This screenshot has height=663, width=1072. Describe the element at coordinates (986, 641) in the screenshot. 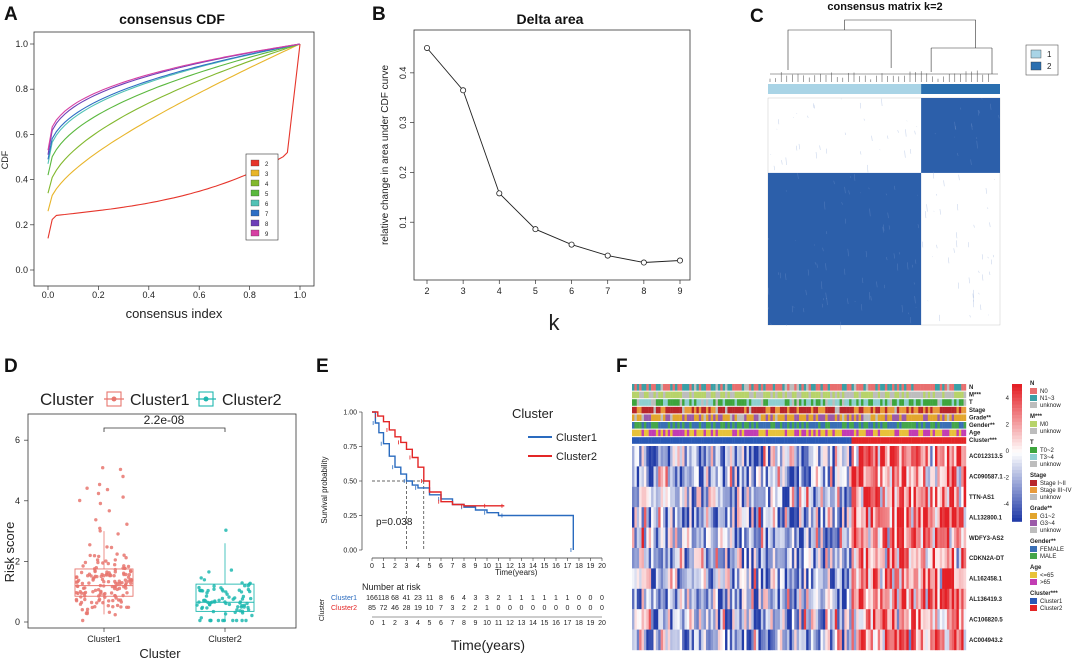

I see `panel-f-gene-label: AC004943.2` at that location.